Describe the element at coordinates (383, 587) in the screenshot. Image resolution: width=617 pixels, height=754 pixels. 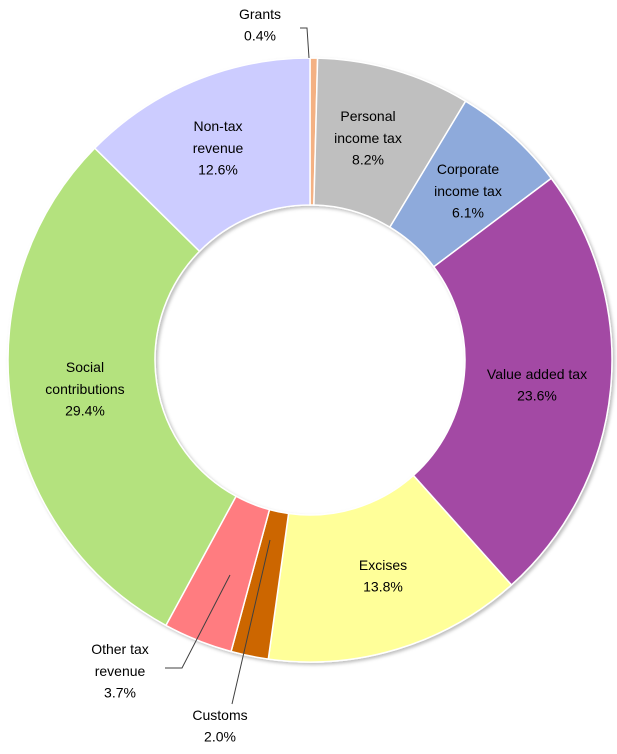
I see `value-label: 13.8%` at that location.